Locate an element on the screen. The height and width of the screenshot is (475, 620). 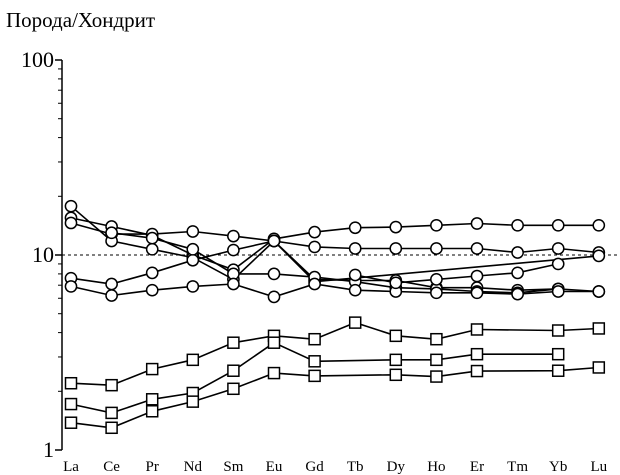
x-tick-label: Ho is located at coordinates (436, 467).